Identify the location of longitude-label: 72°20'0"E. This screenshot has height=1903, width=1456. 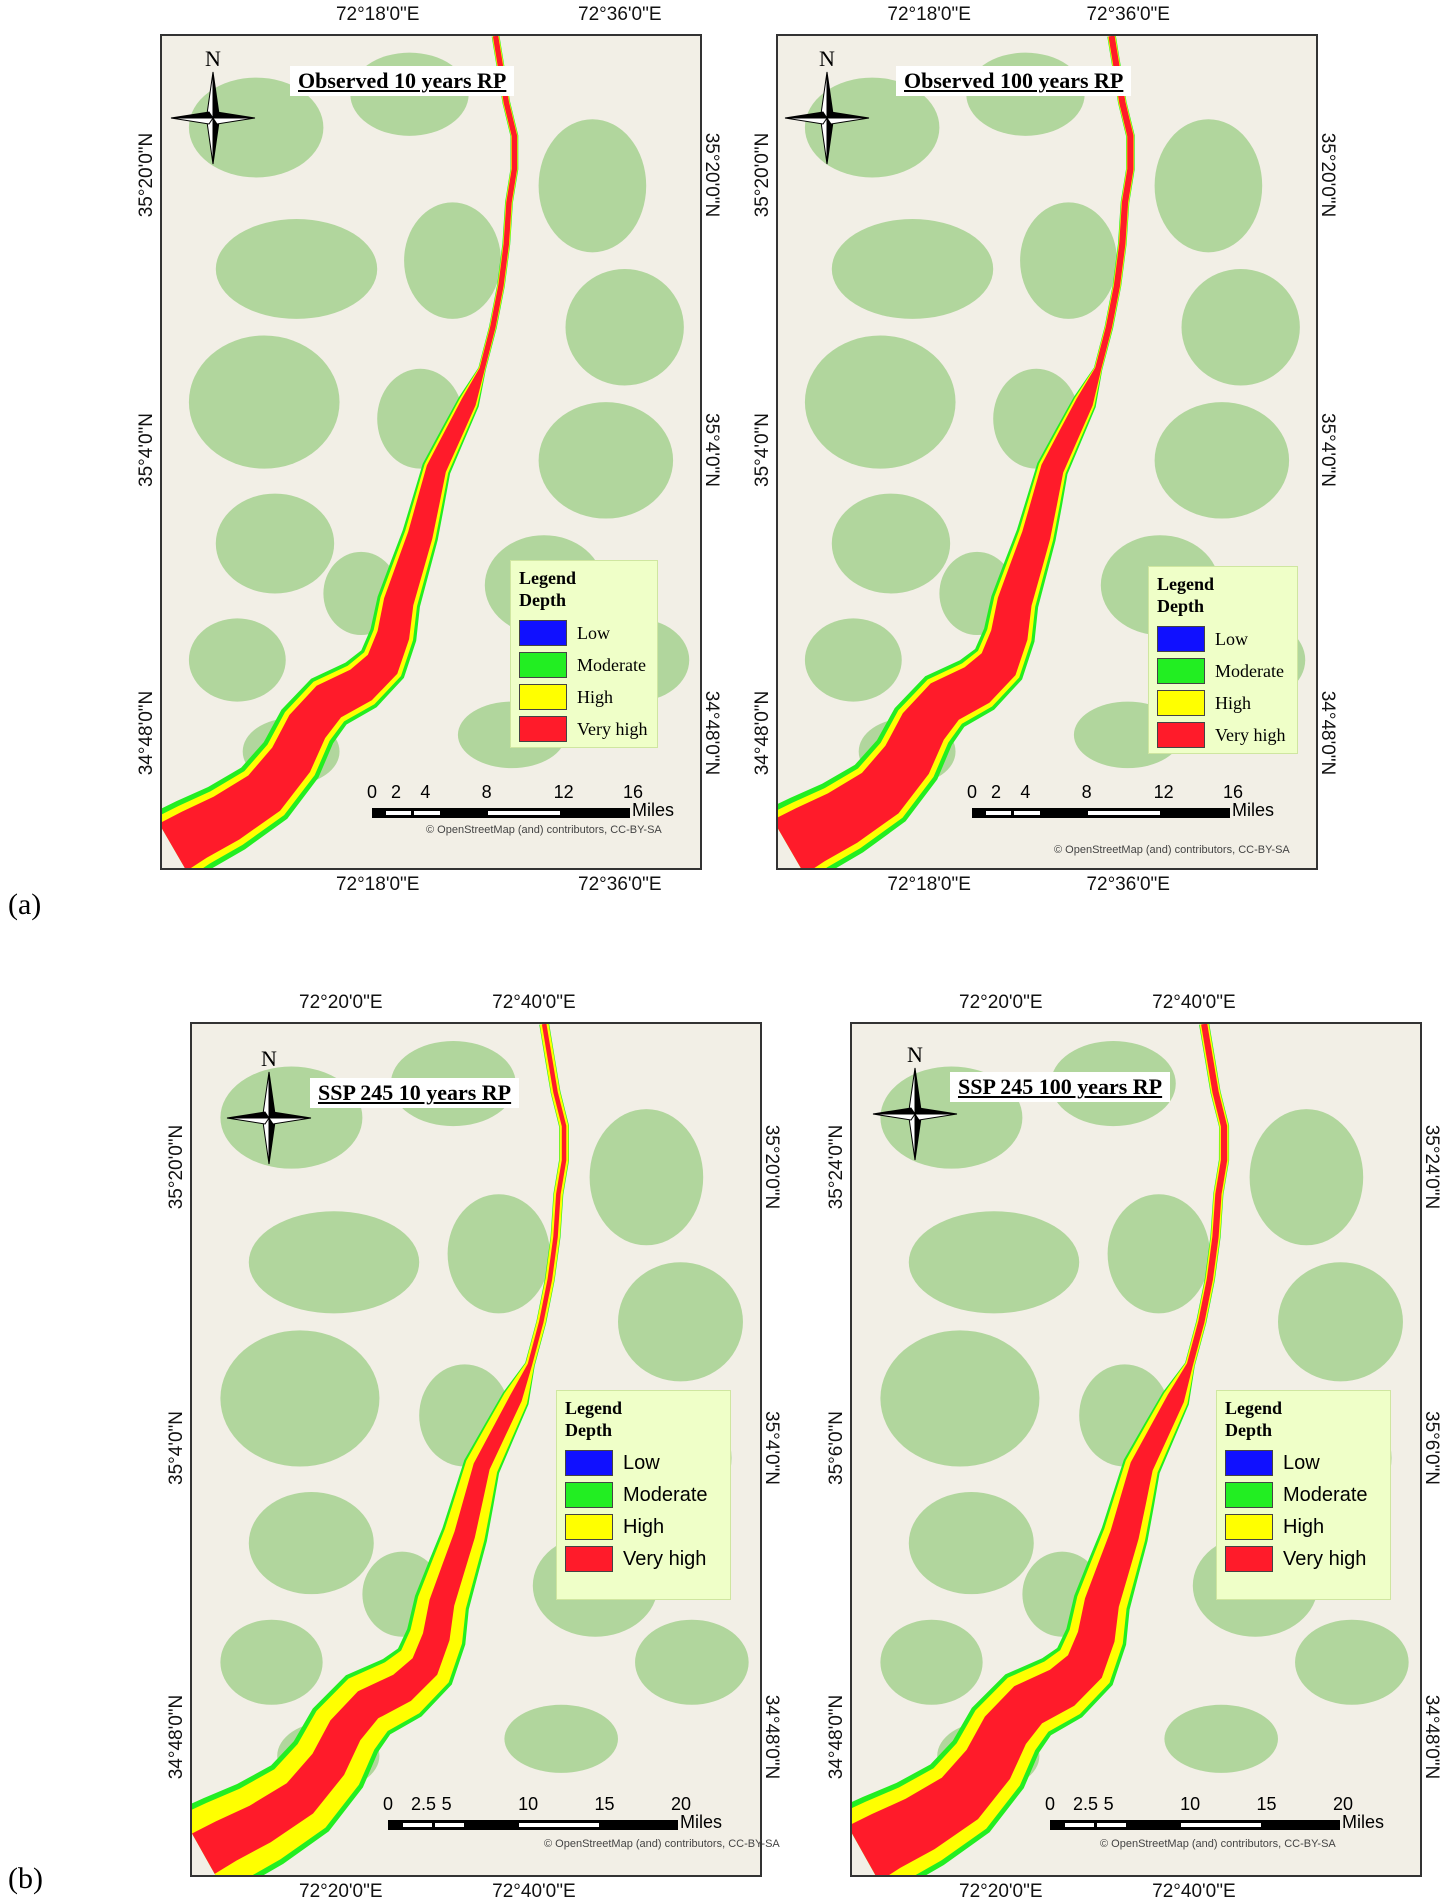
(1001, 1891).